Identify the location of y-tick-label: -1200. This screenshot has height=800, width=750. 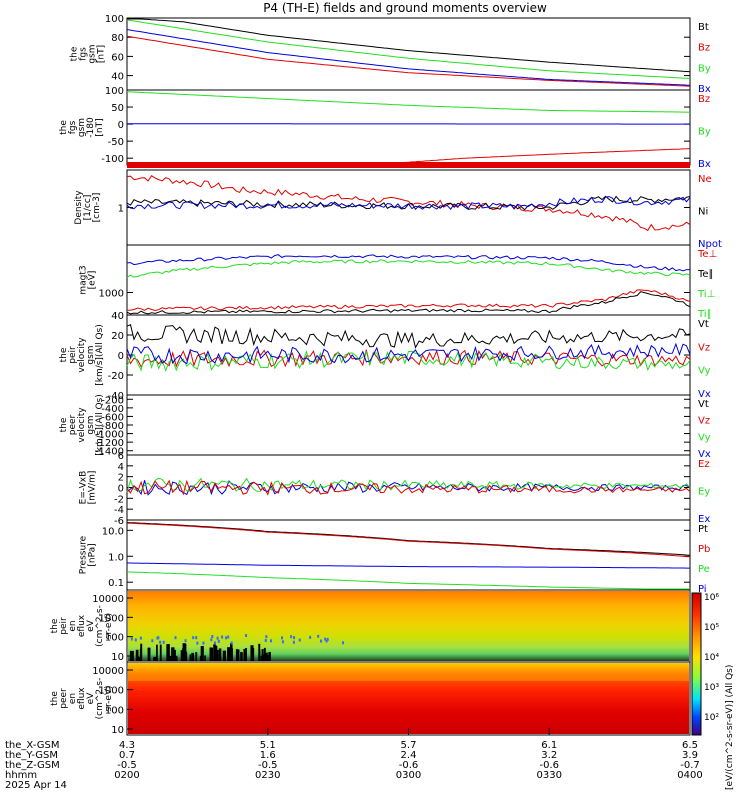
(109, 443).